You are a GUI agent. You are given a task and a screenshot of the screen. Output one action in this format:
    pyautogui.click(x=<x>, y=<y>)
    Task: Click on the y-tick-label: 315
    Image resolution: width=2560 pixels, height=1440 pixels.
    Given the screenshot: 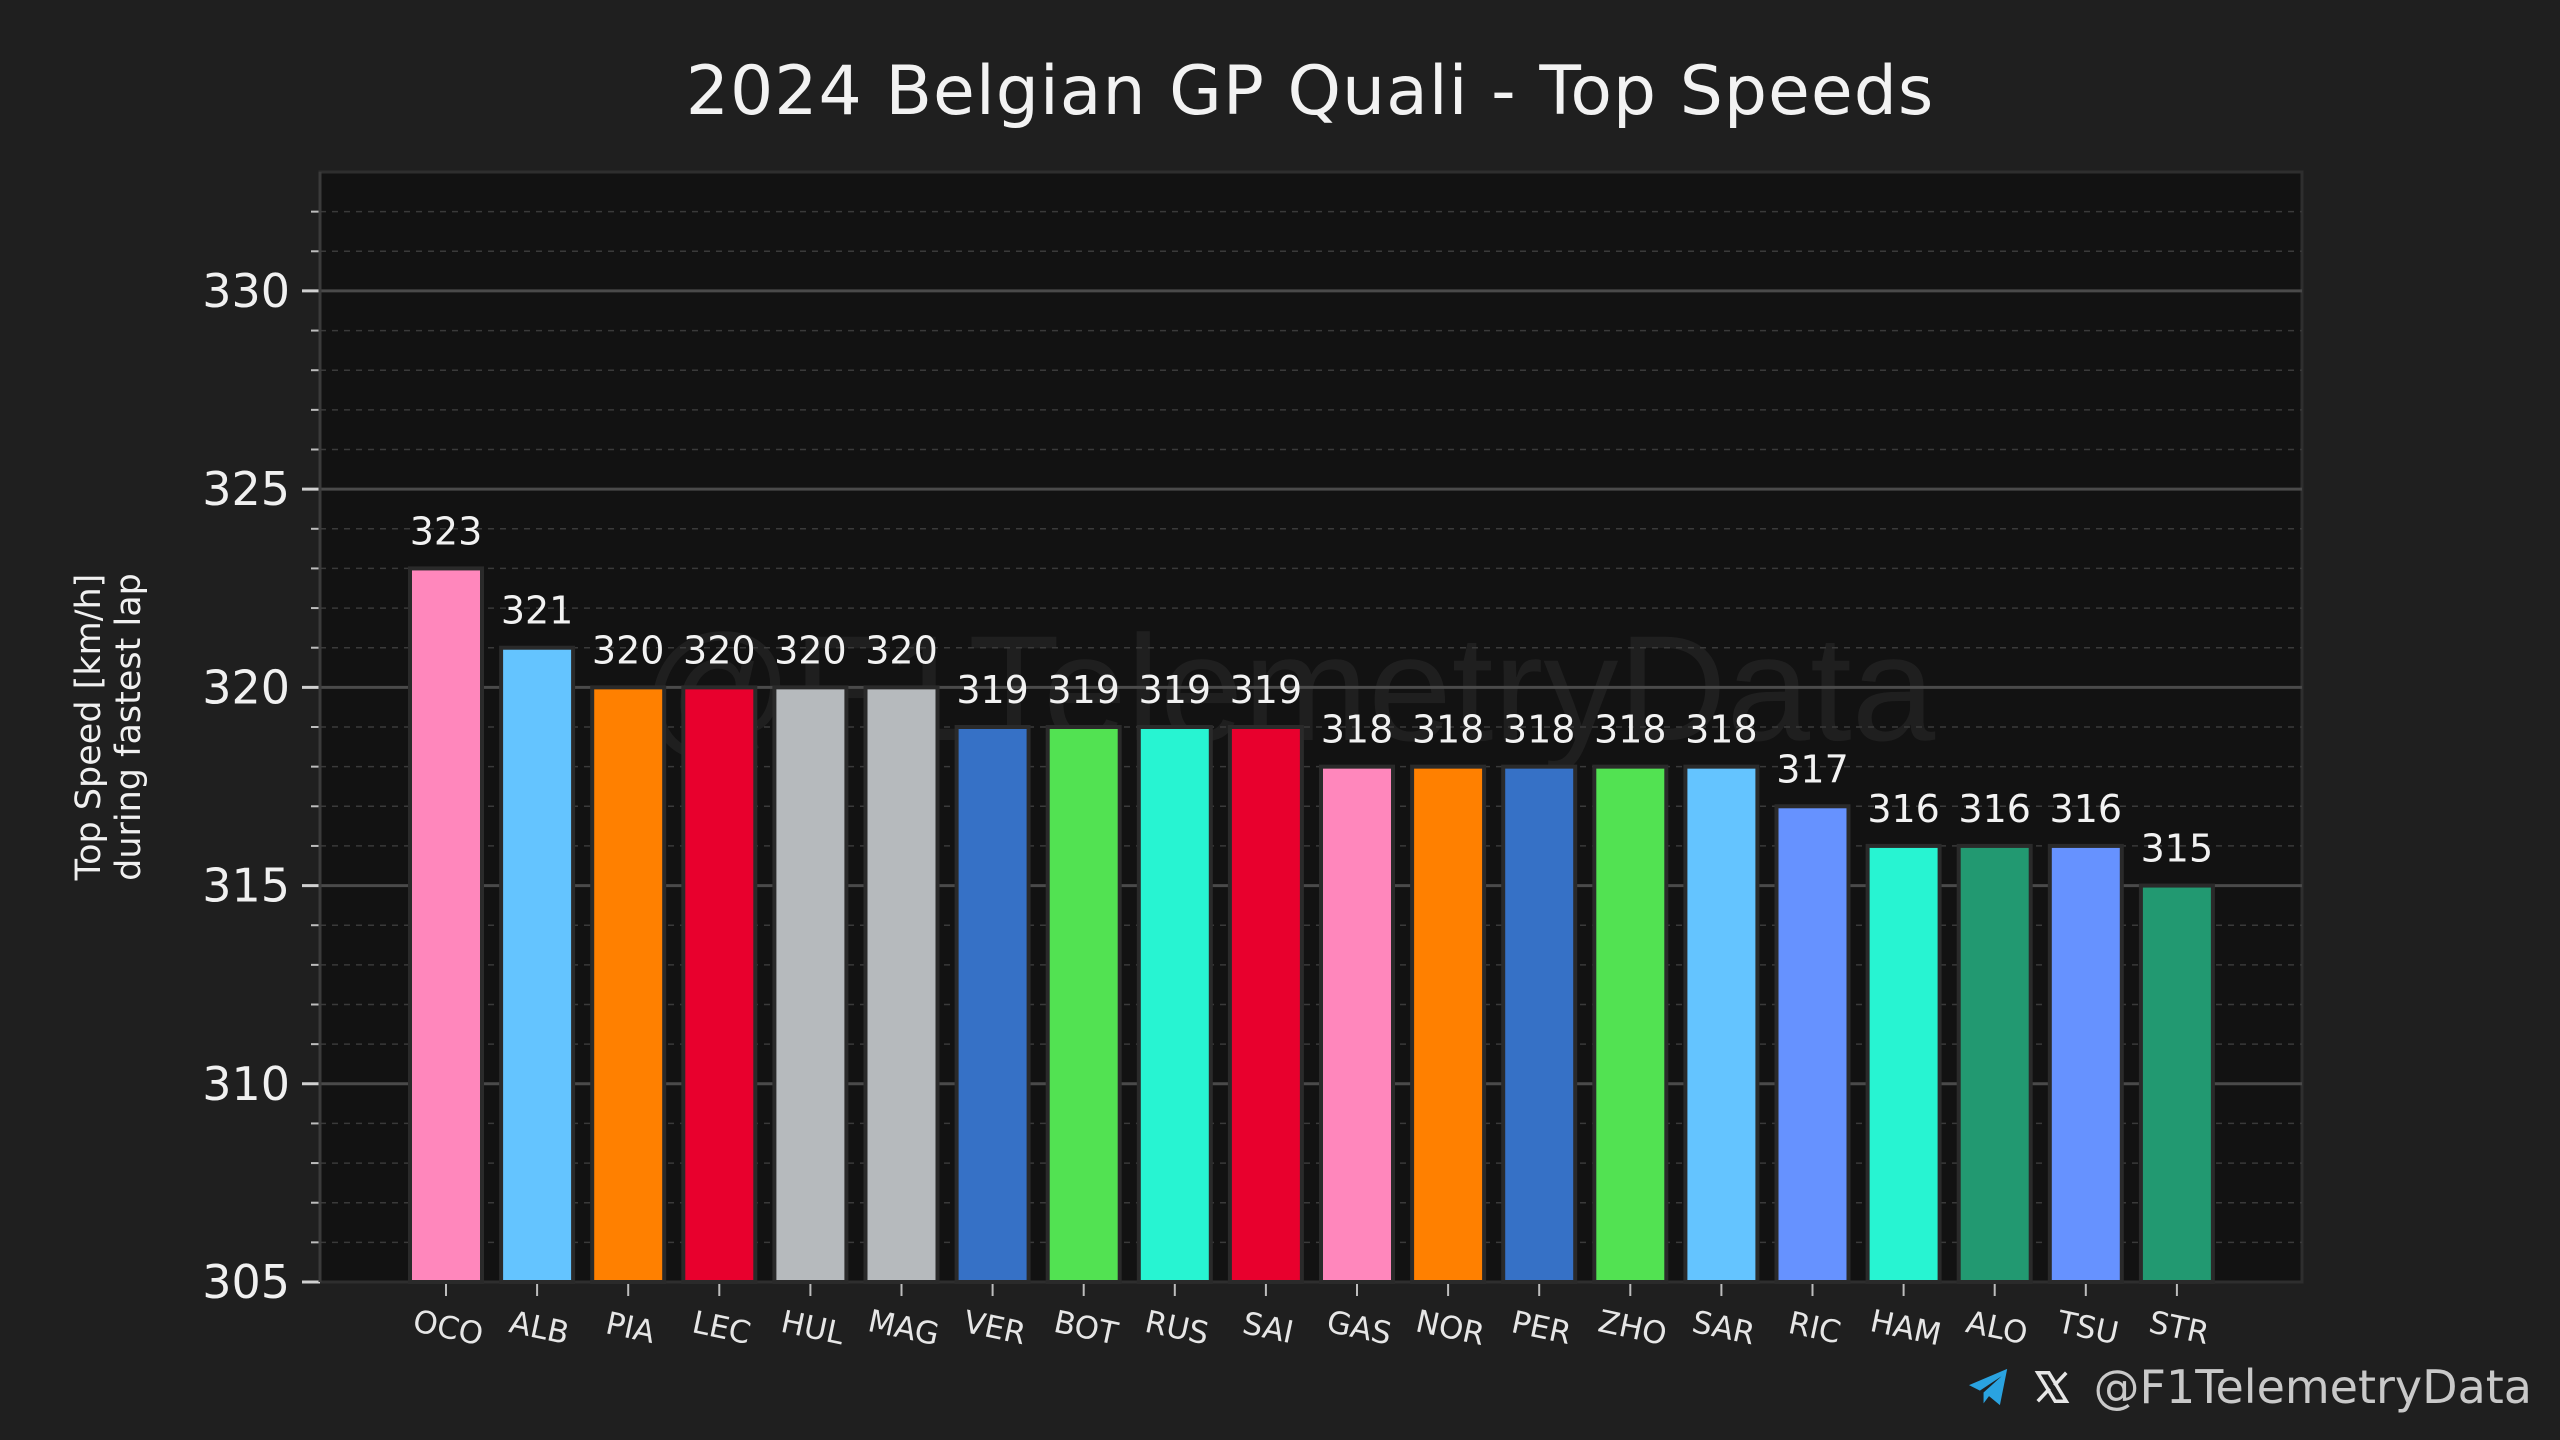 What is the action you would take?
    pyautogui.click(x=246, y=886)
    